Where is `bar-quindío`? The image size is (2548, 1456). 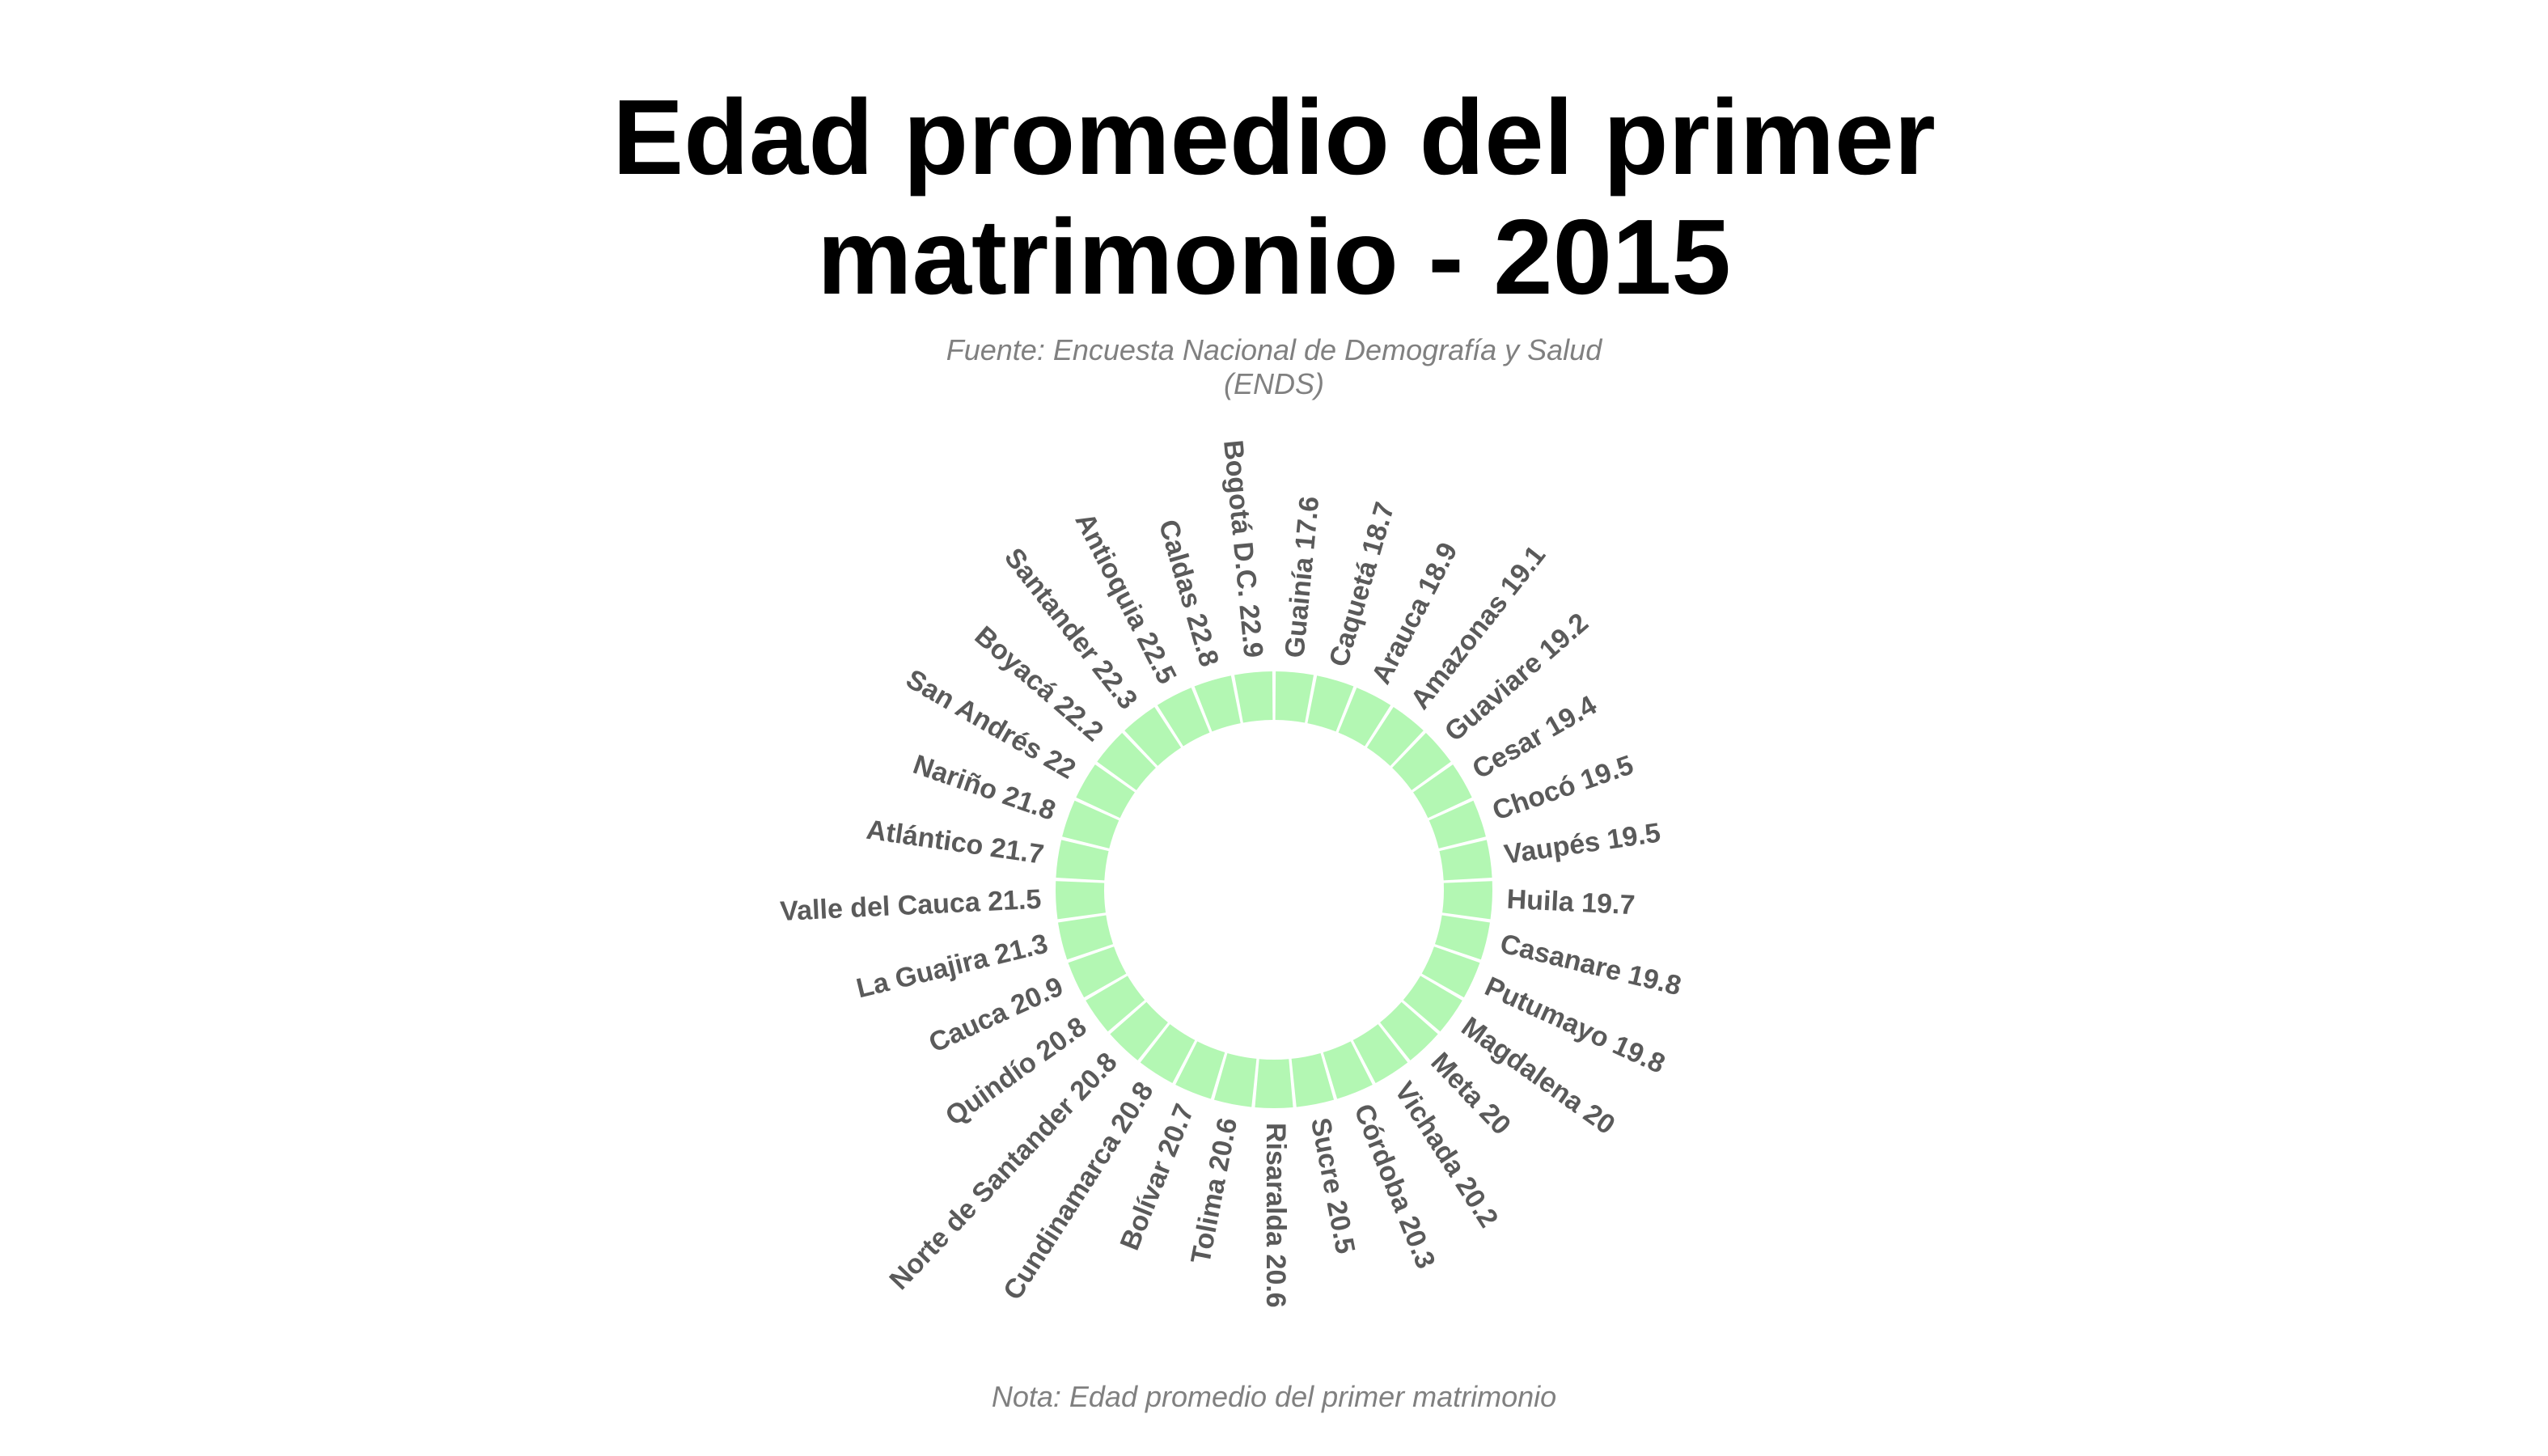
bar-quindío is located at coordinates (1115, 1004).